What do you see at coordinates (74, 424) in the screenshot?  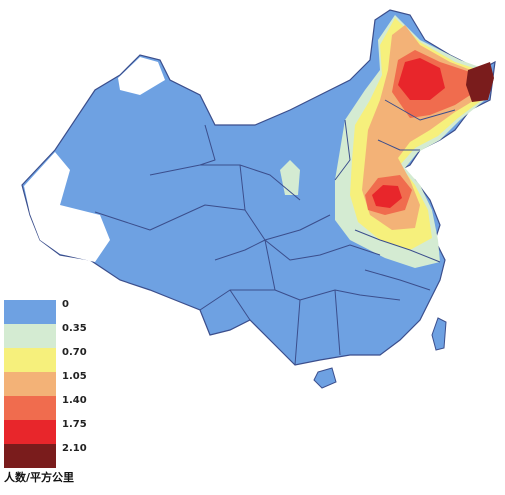 I see `legend-label: 1.75` at bounding box center [74, 424].